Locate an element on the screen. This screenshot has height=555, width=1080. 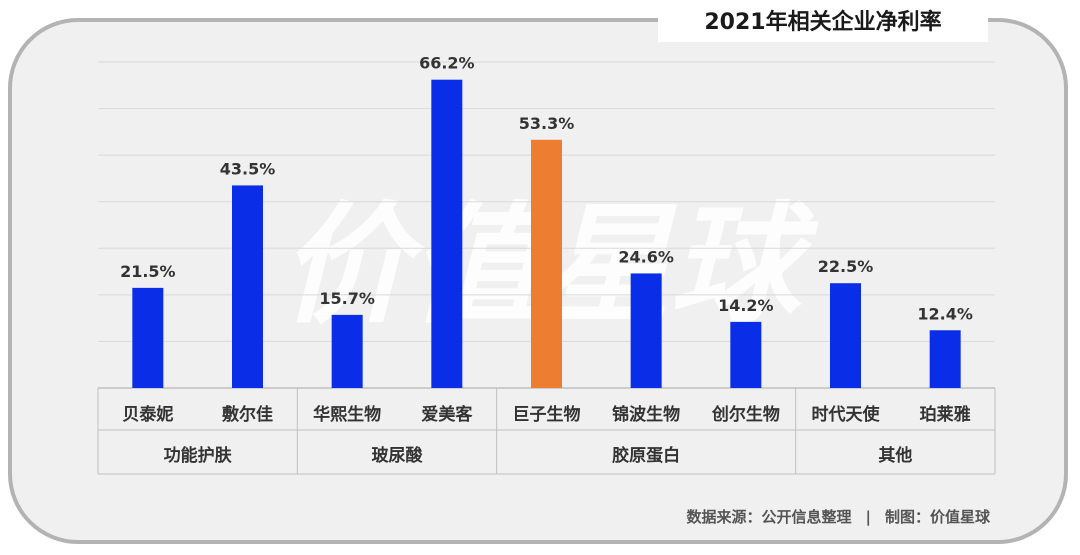
data-label: 53.3% is located at coordinates (547, 123).